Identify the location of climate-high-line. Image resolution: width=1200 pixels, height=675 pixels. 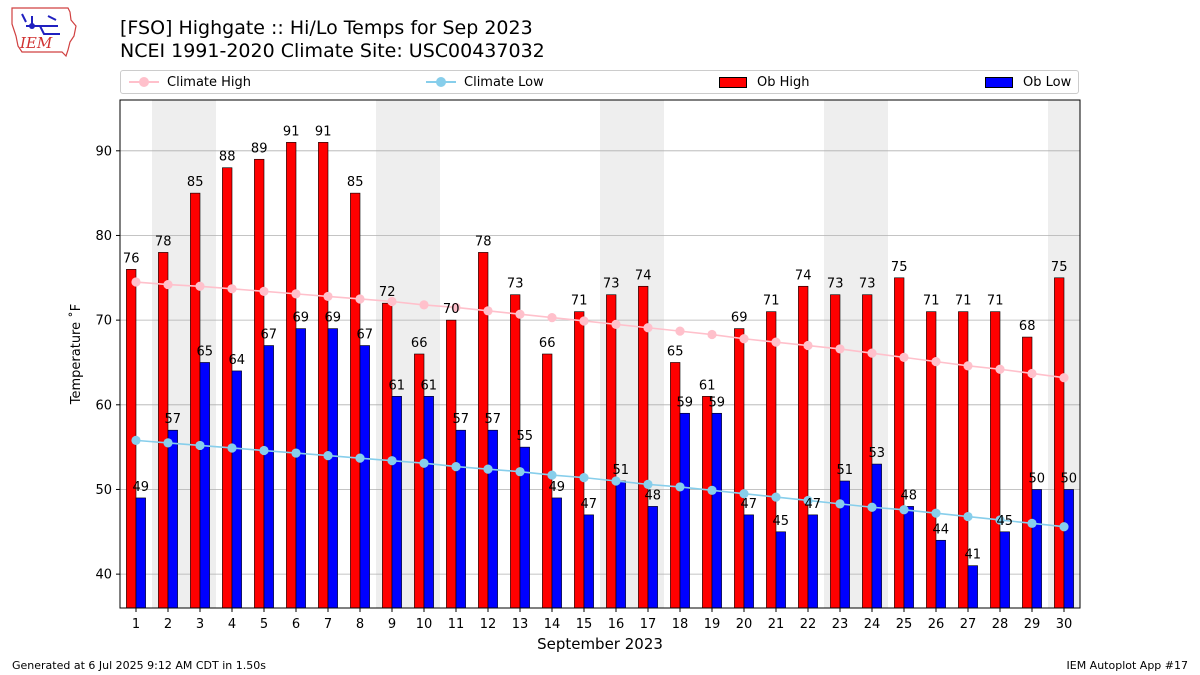
(600, 330).